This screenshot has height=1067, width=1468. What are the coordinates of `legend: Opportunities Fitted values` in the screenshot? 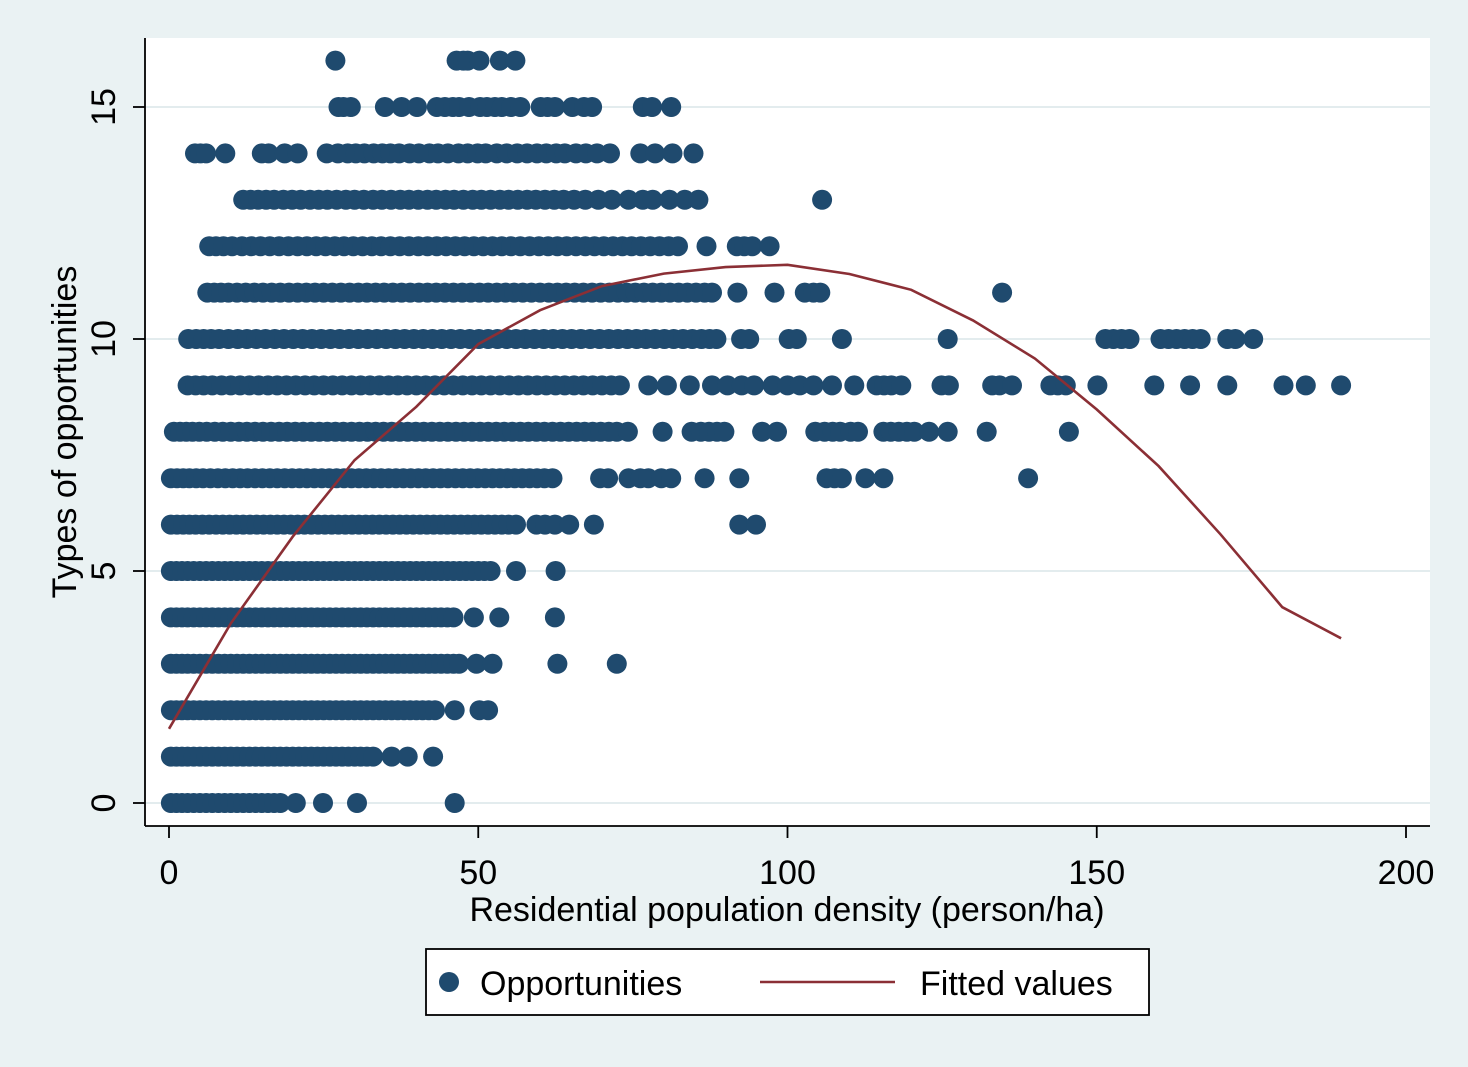 It's located at (787, 982).